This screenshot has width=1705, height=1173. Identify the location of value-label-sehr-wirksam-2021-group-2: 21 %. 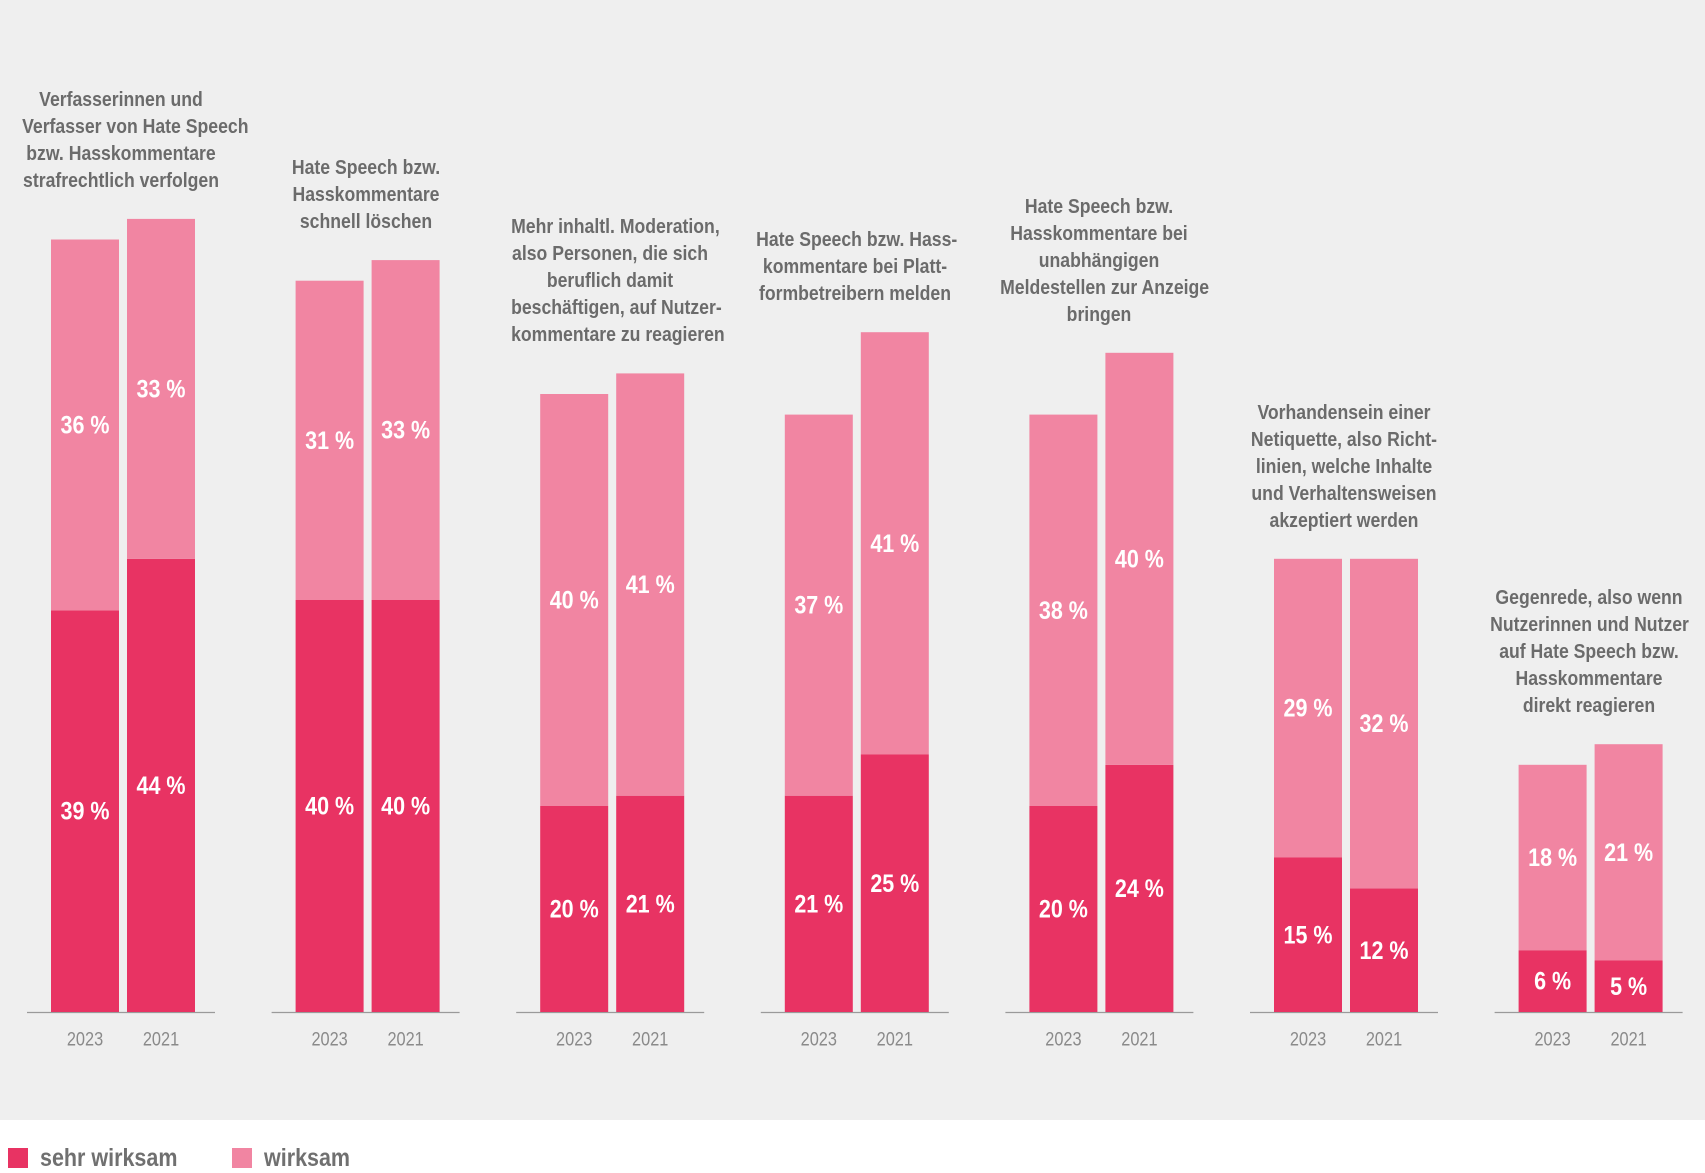
(650, 904).